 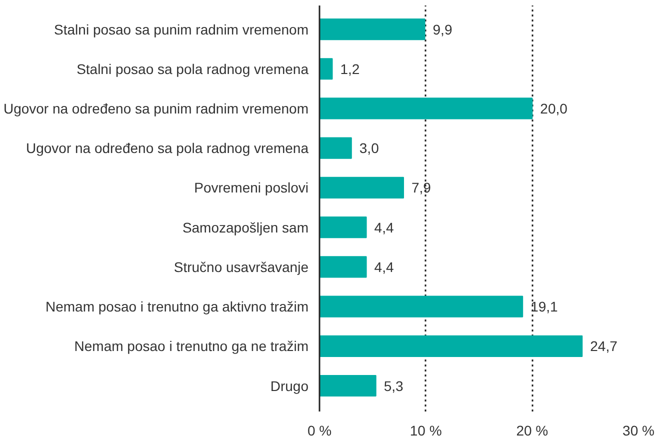 What do you see at coordinates (394, 386) in the screenshot?
I see `data-label: 5,3` at bounding box center [394, 386].